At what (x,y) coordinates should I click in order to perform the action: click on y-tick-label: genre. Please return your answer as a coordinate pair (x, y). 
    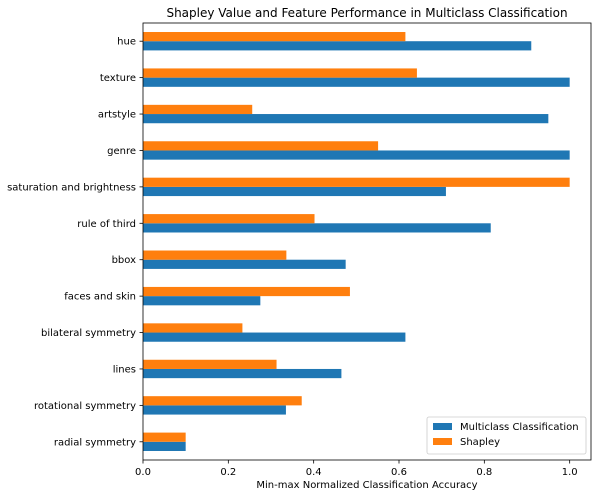
    Looking at the image, I should click on (121, 151).